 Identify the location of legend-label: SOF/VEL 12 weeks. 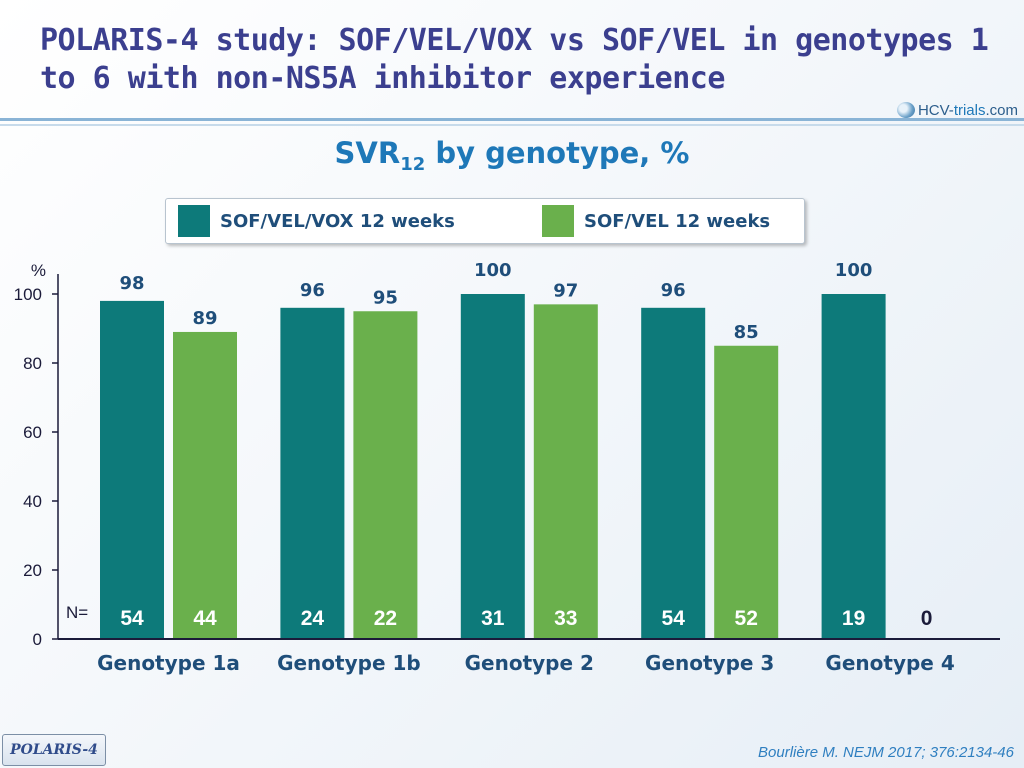
(677, 221).